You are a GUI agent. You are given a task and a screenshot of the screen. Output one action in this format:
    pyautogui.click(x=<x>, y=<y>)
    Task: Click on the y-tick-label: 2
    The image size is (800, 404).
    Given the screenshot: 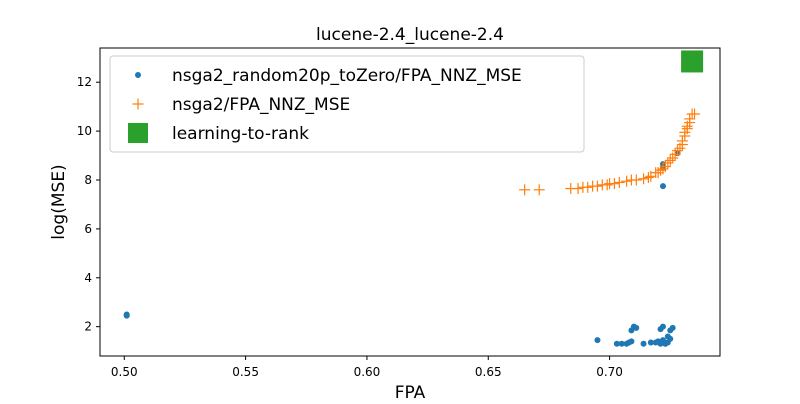 What is the action you would take?
    pyautogui.click(x=88, y=327)
    